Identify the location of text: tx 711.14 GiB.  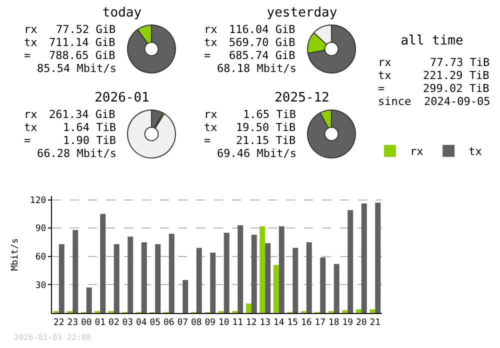
(70, 42).